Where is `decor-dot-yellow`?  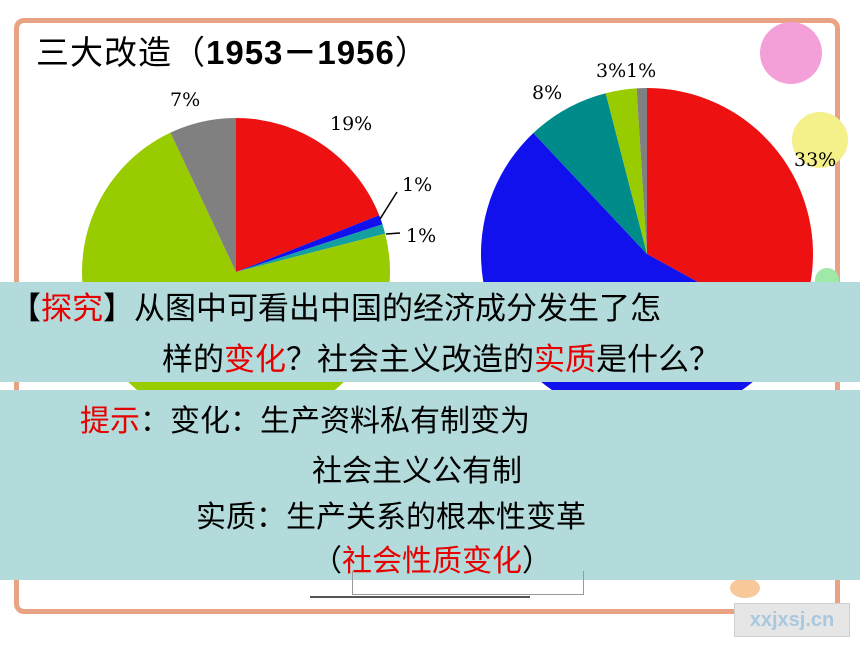
decor-dot-yellow is located at coordinates (820, 140).